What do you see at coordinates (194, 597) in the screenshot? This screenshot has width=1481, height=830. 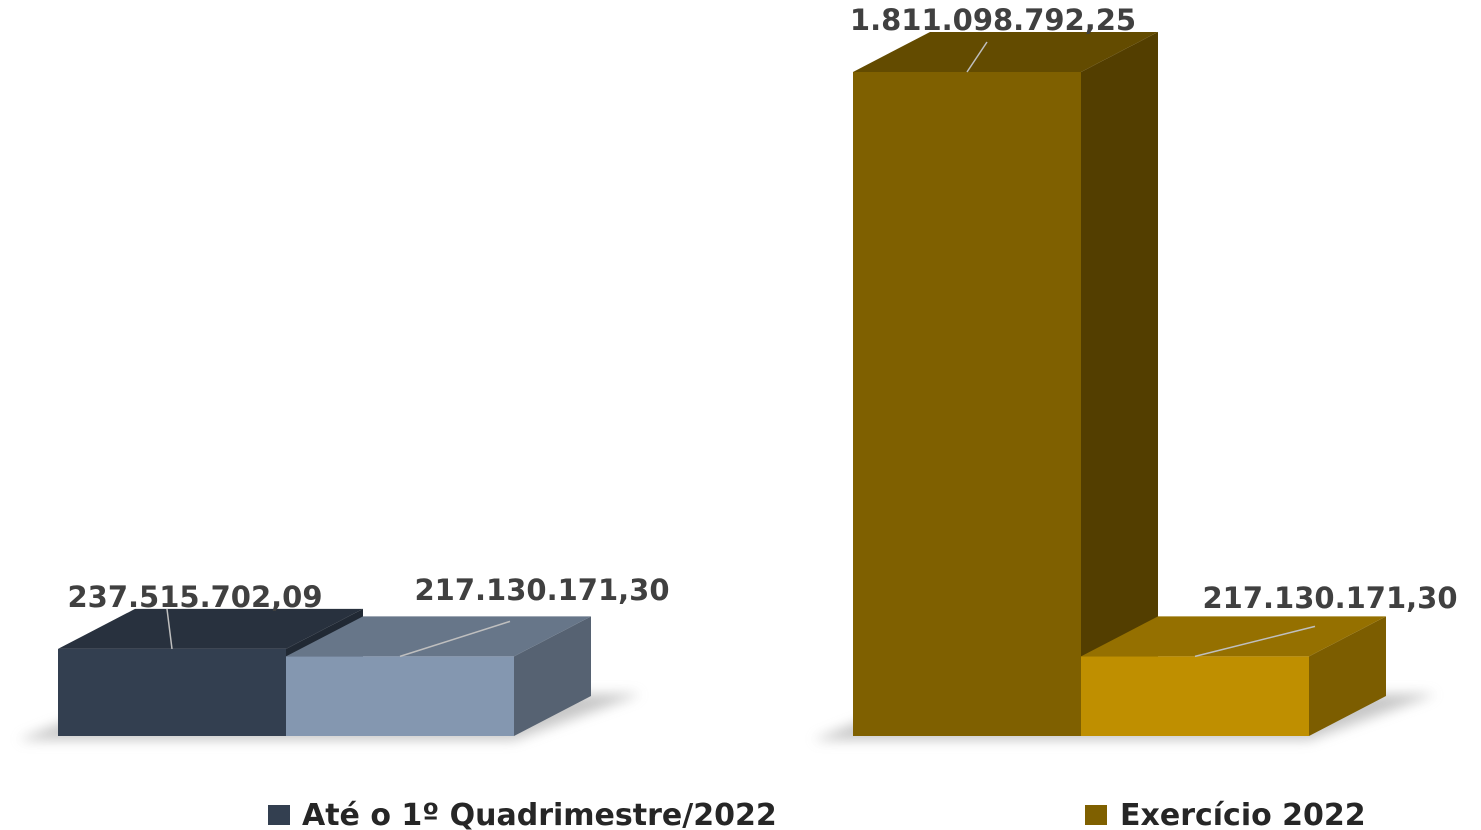 I see `data-label: 237.515.702,09` at bounding box center [194, 597].